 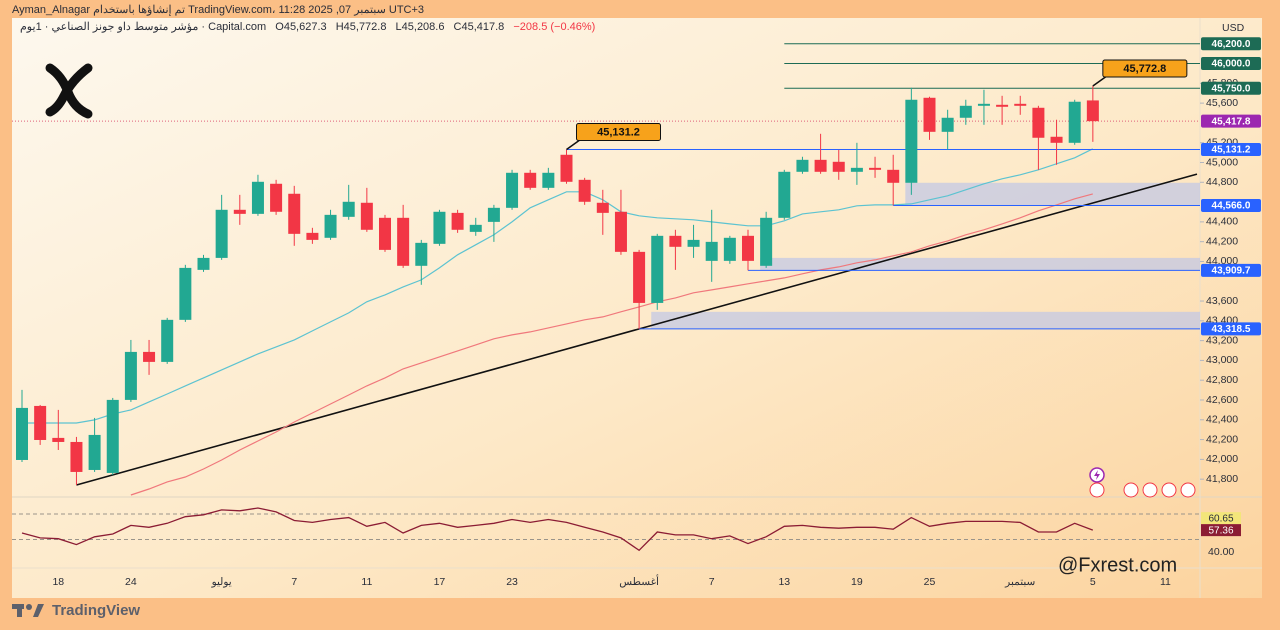 I want to click on y-tick-label: 45,600, so click(x=1222, y=103).